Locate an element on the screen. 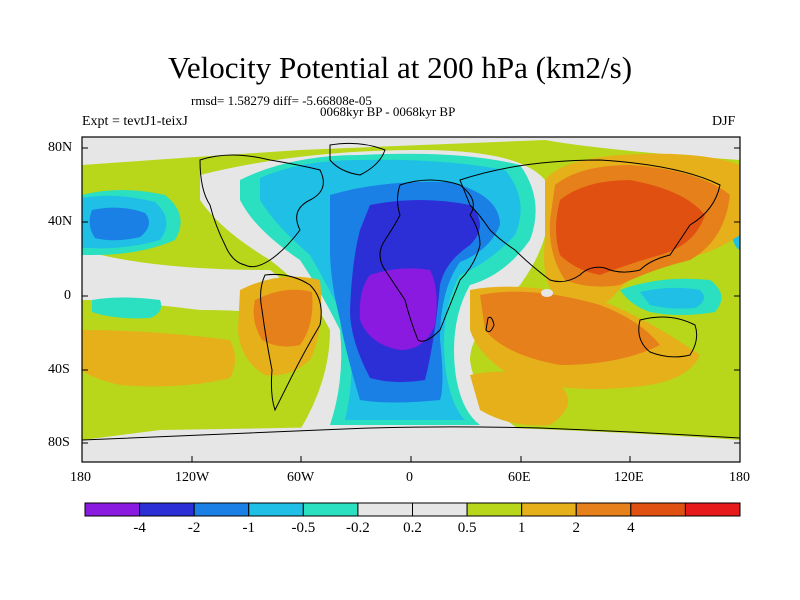 This screenshot has width=800, height=600. stats-line: rmsd= 1.58279 diff= -5.66808e-05 is located at coordinates (281, 100).